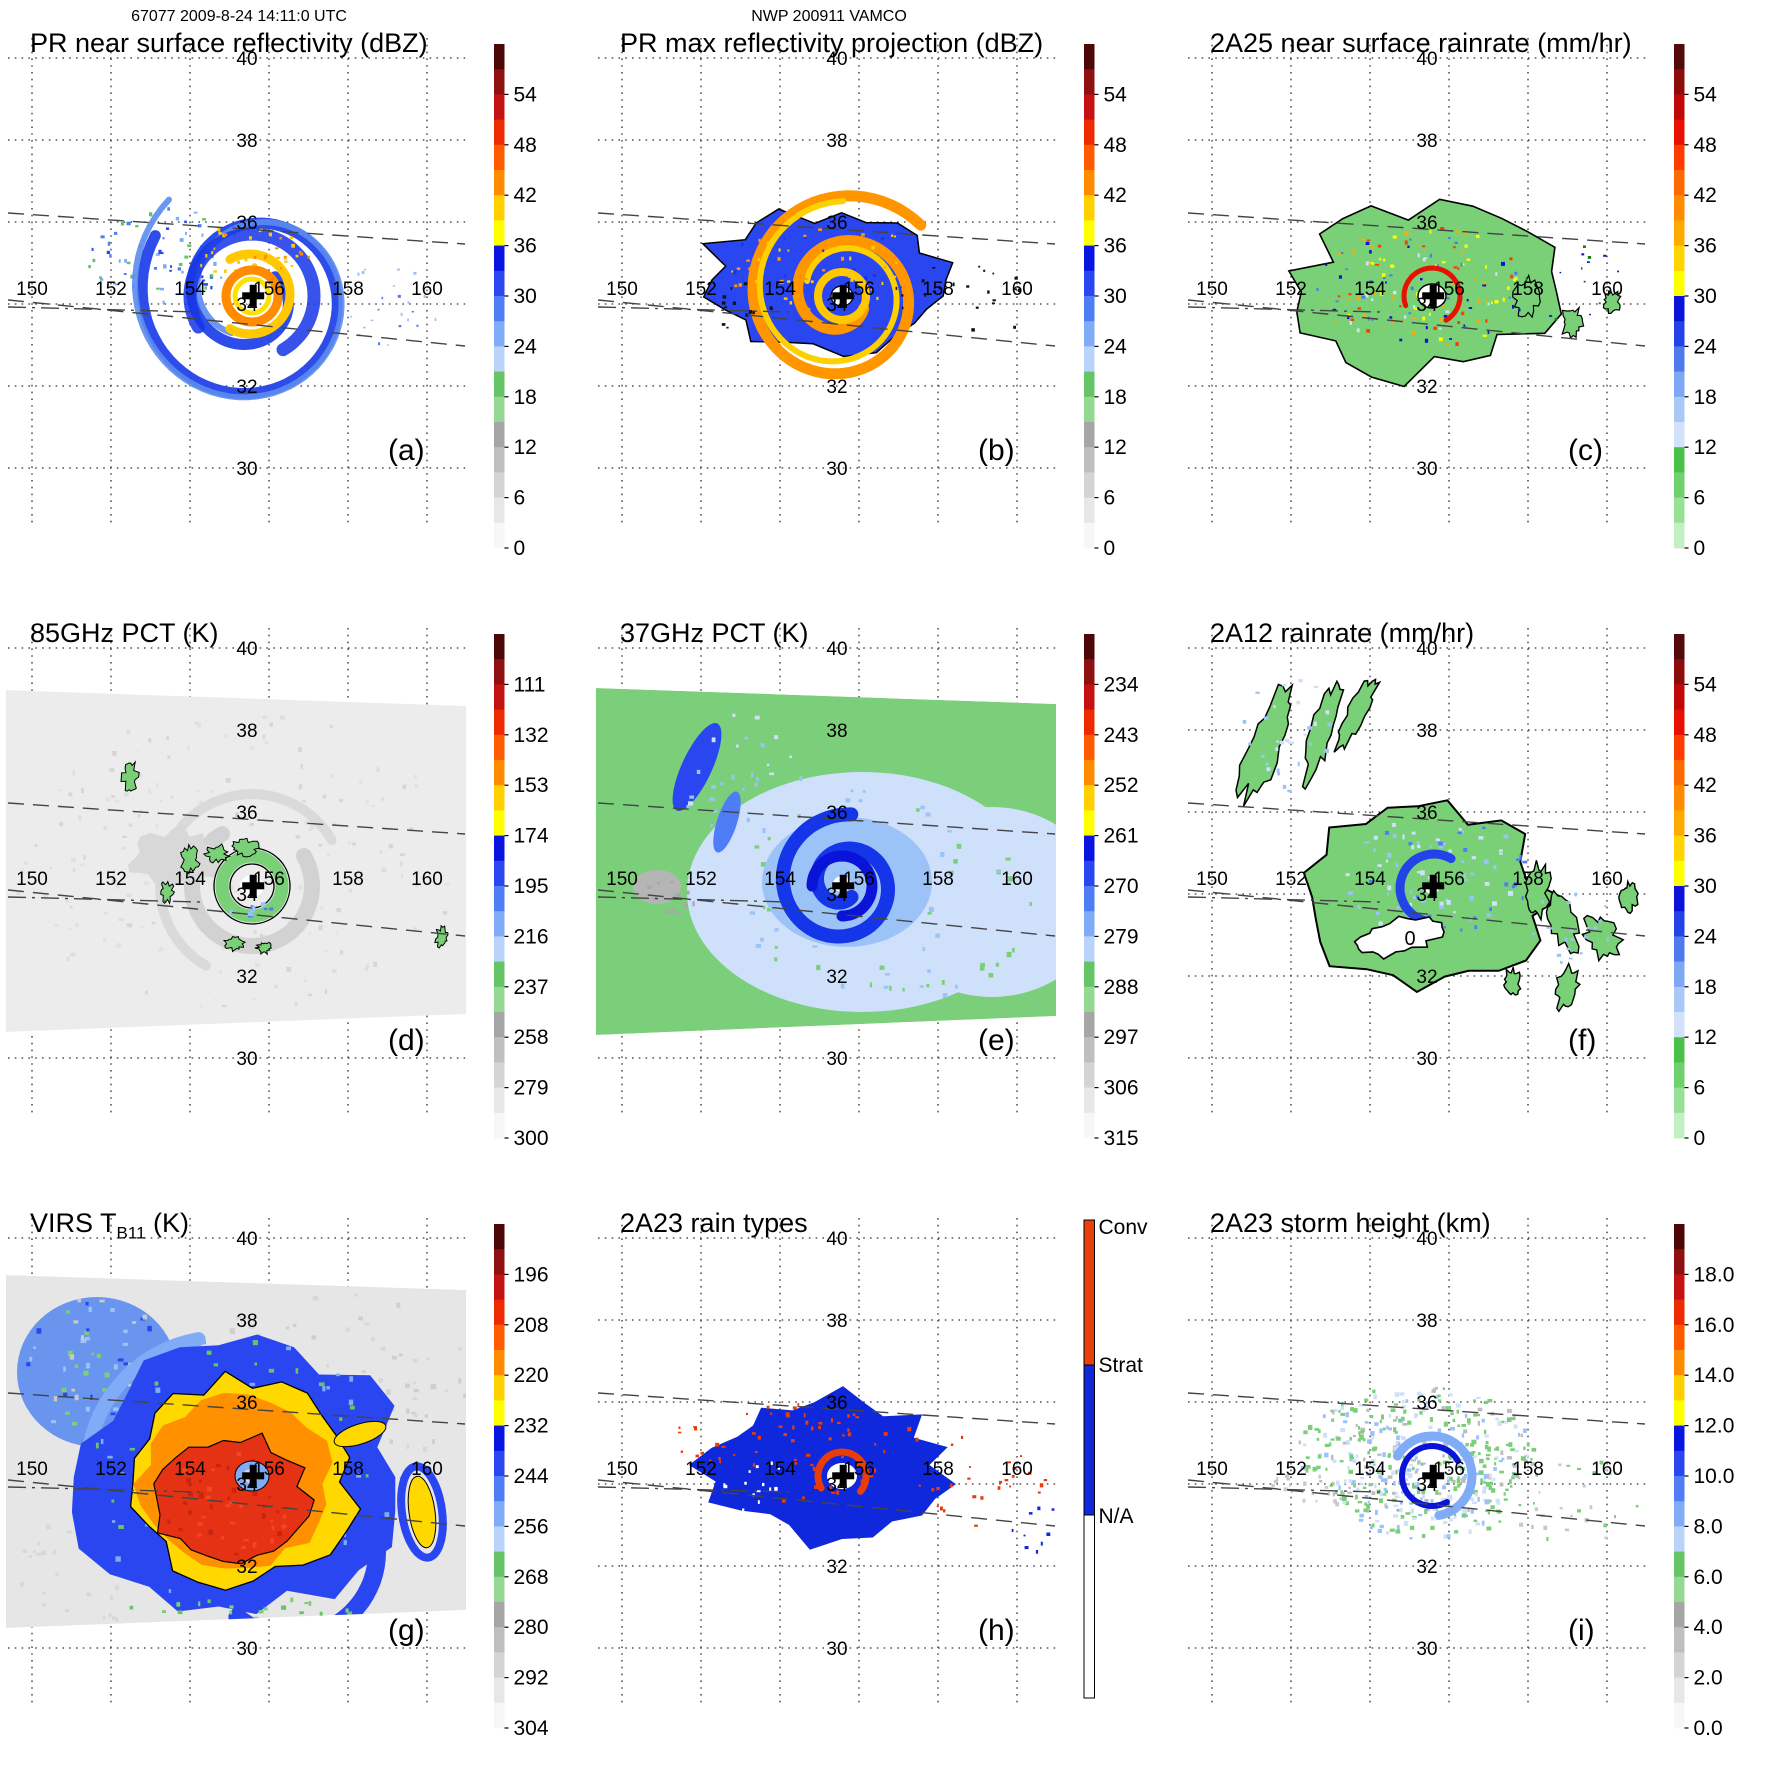 The width and height of the screenshot is (1771, 1771). I want to click on panel-letter: (h), so click(996, 1630).